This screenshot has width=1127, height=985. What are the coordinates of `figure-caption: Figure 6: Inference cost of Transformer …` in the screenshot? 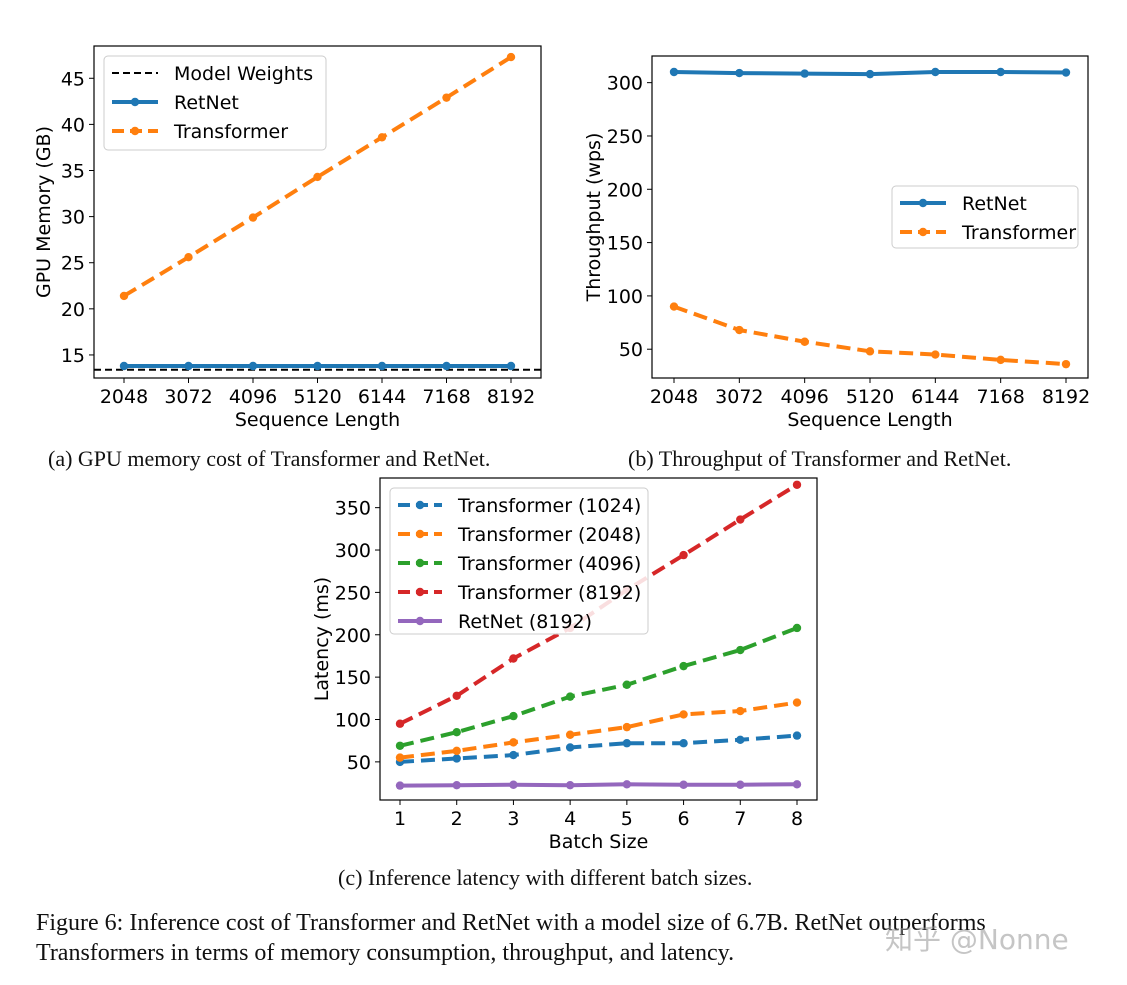 It's located at (511, 938).